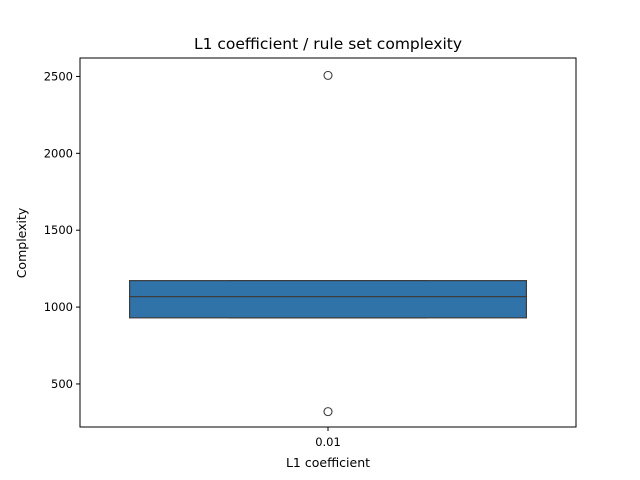  Describe the element at coordinates (58, 76) in the screenshot. I see `y-tick-label: 2500` at that location.